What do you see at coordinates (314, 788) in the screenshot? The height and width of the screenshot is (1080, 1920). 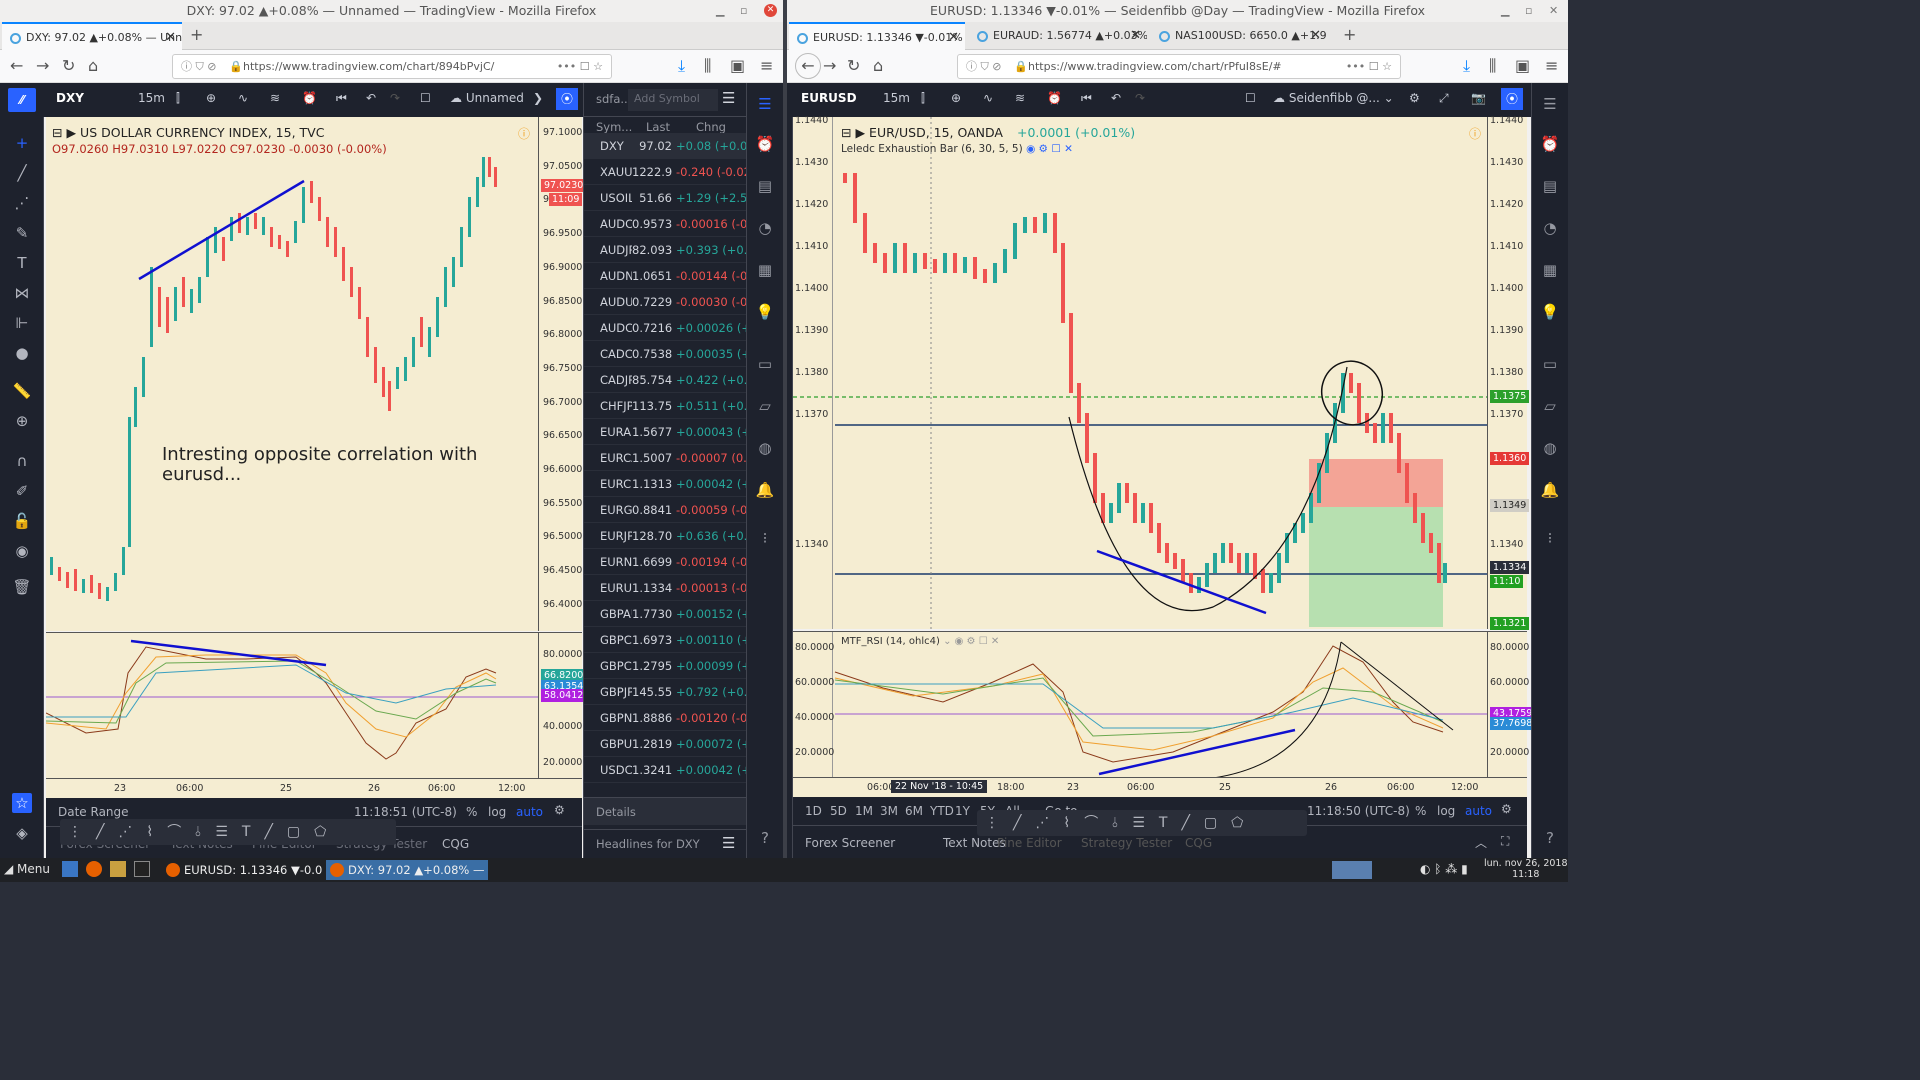 I see `dxy-time-axis: 23 06:00 25 26 06:00 12:00` at bounding box center [314, 788].